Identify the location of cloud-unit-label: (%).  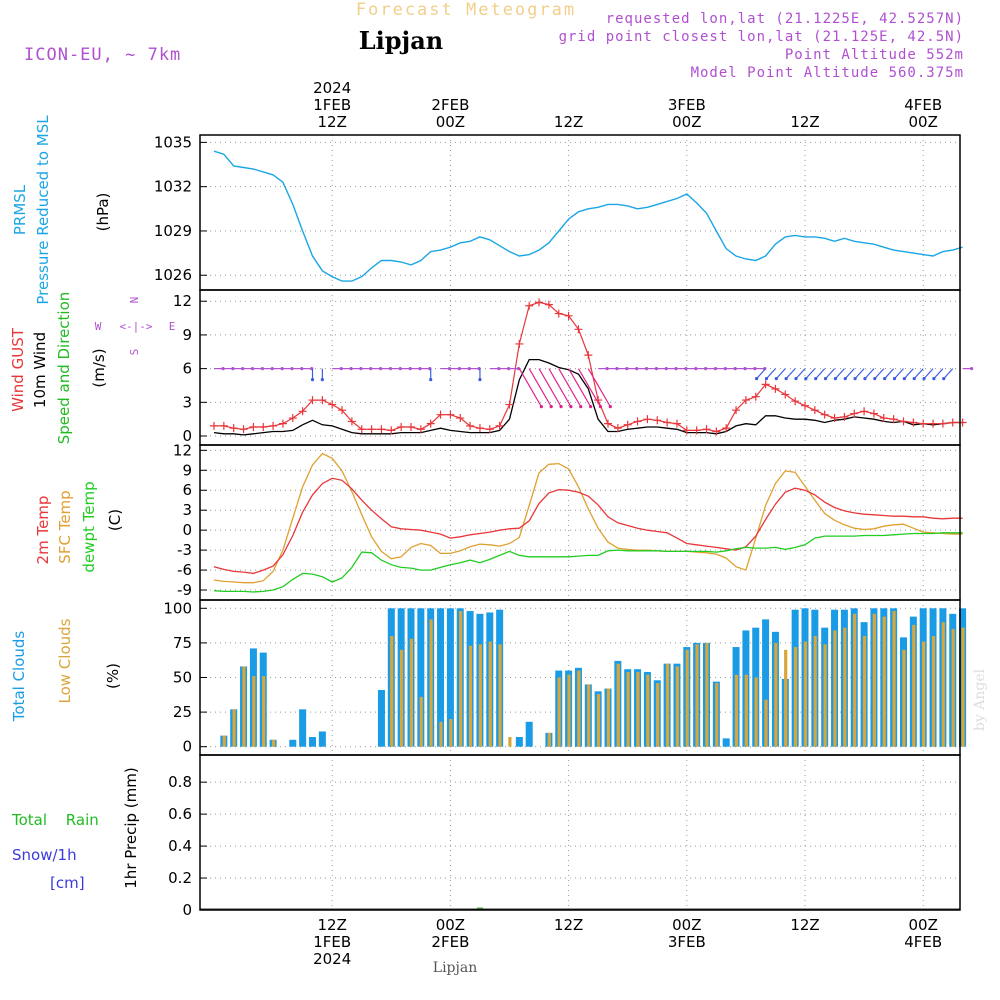
(113, 676).